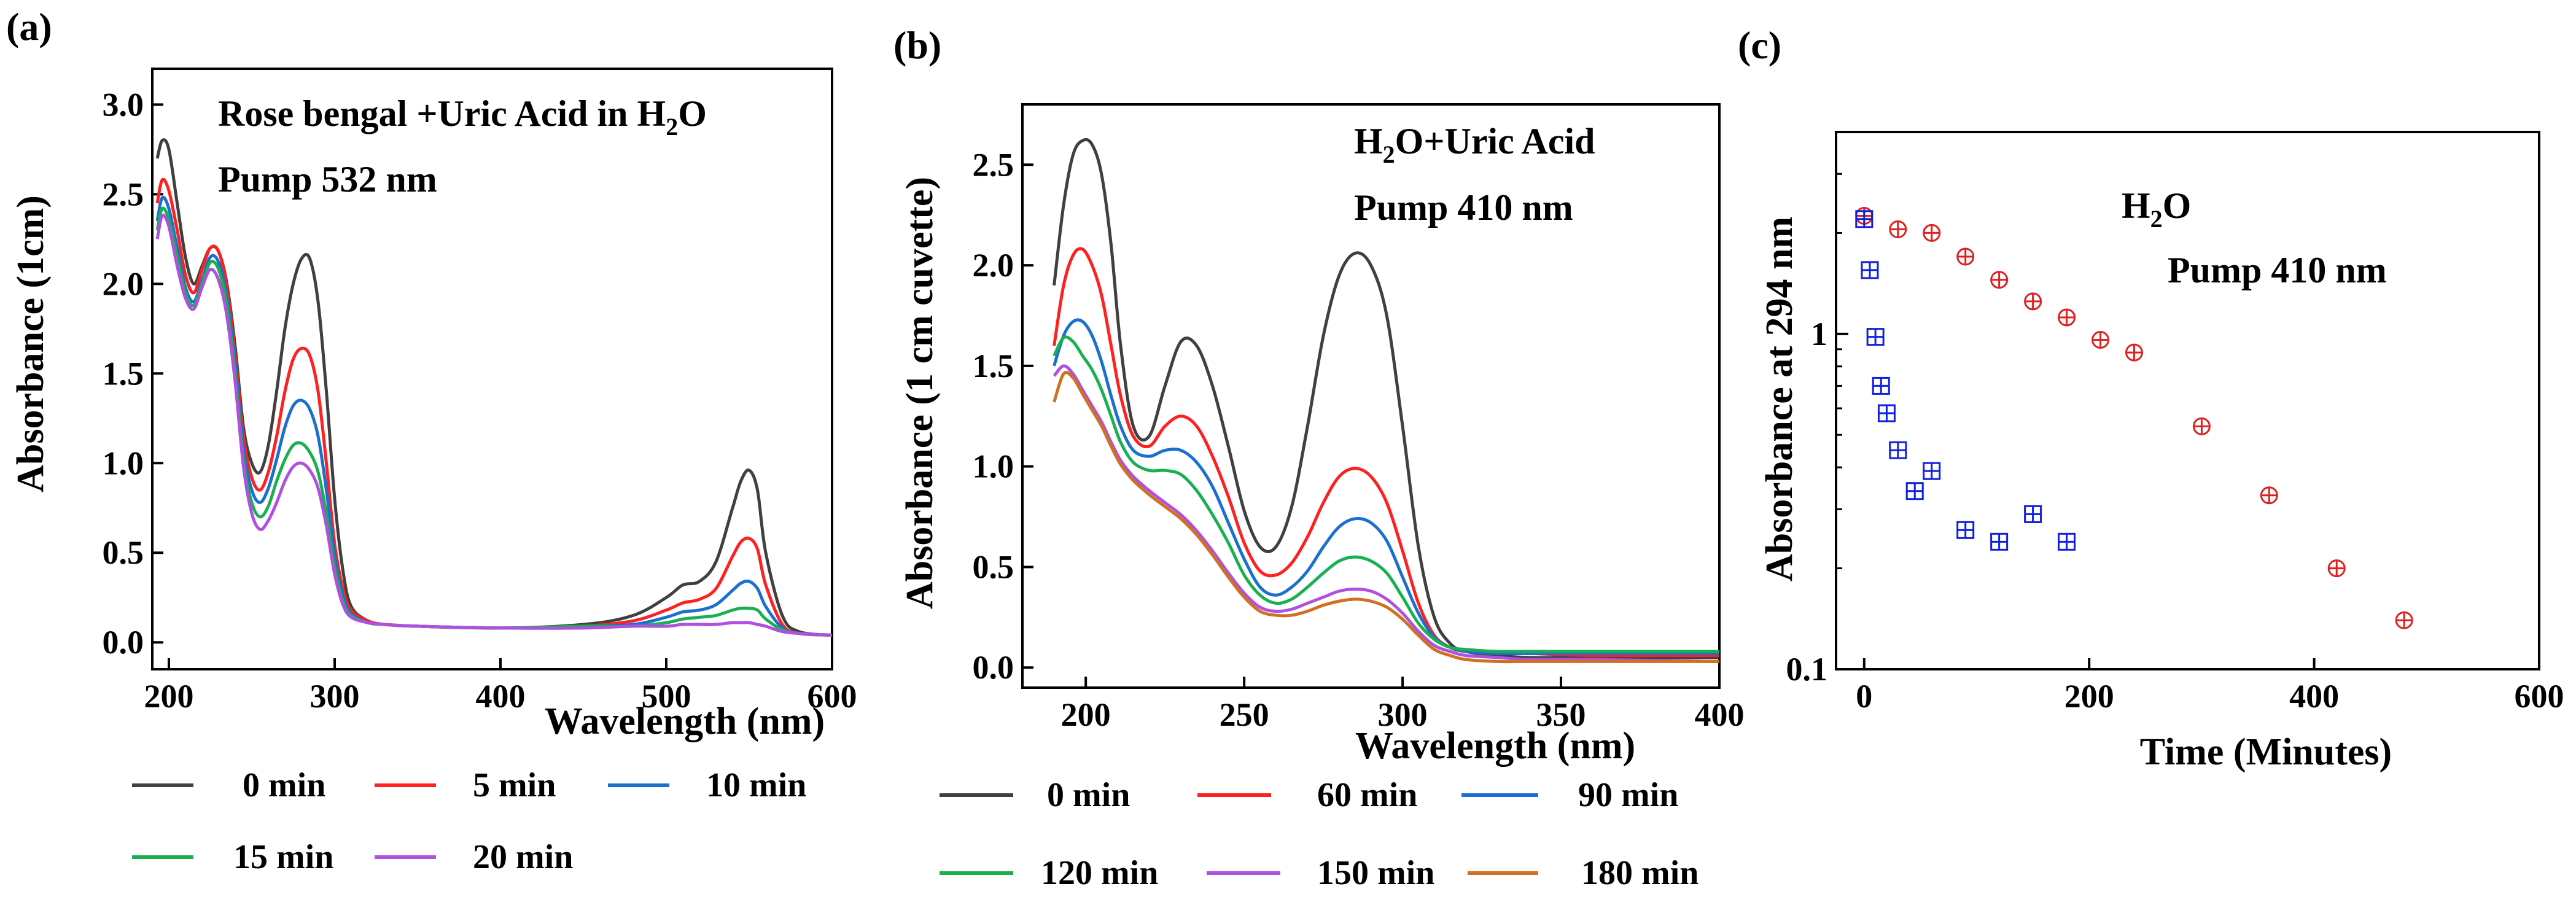  I want to click on panel-c-ylabel: Absorbance at 294 nm, so click(1779, 399).